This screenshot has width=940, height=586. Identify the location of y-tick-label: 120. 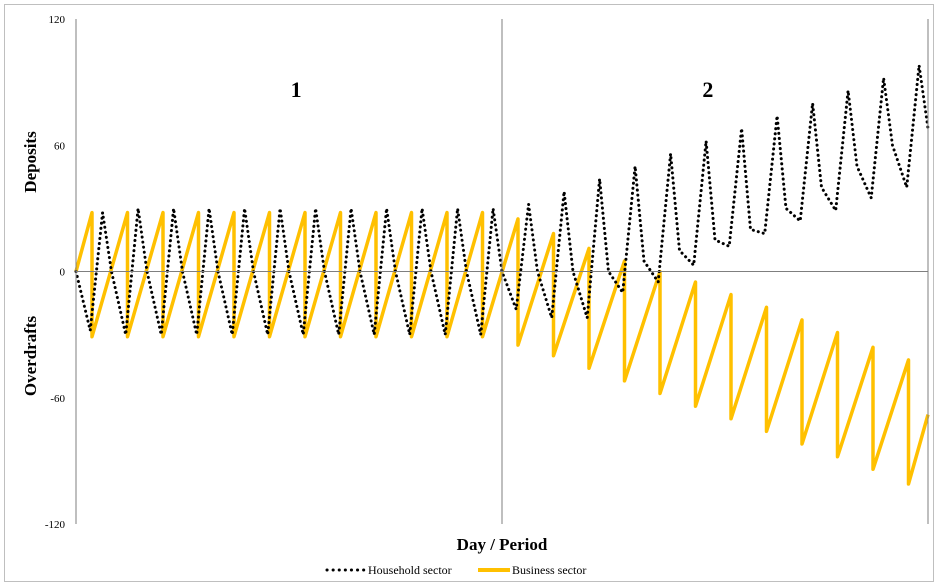
(57, 20).